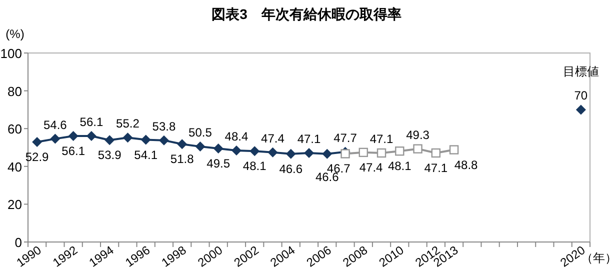 The image size is (613, 275). I want to click on data-label: 55.2, so click(128, 123).